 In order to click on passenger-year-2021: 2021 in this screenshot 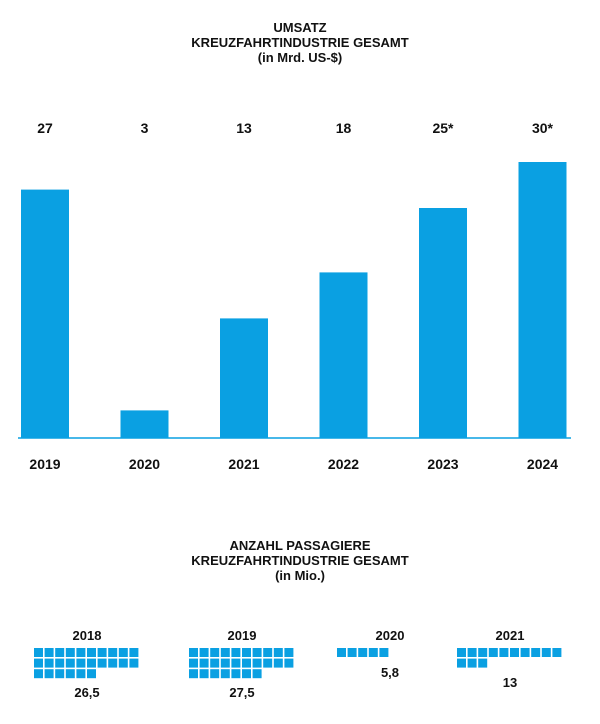, I will do `click(510, 635)`.